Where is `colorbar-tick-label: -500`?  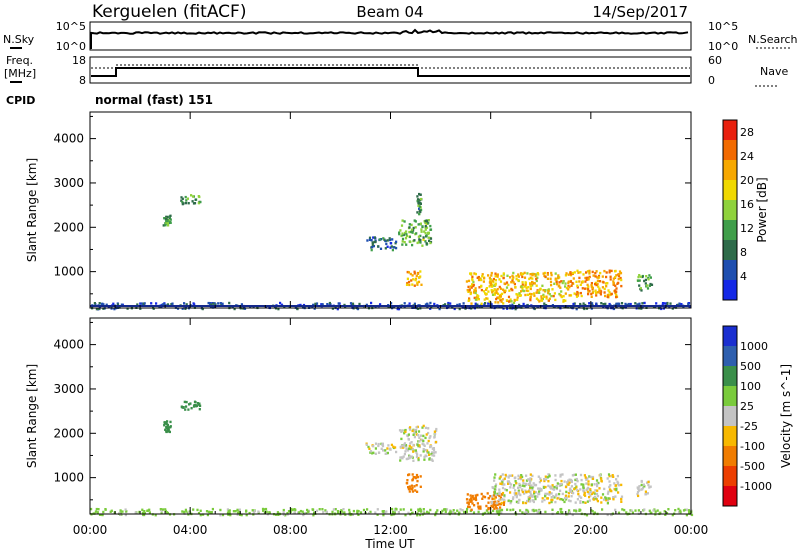
colorbar-tick-label: -500 is located at coordinates (752, 466).